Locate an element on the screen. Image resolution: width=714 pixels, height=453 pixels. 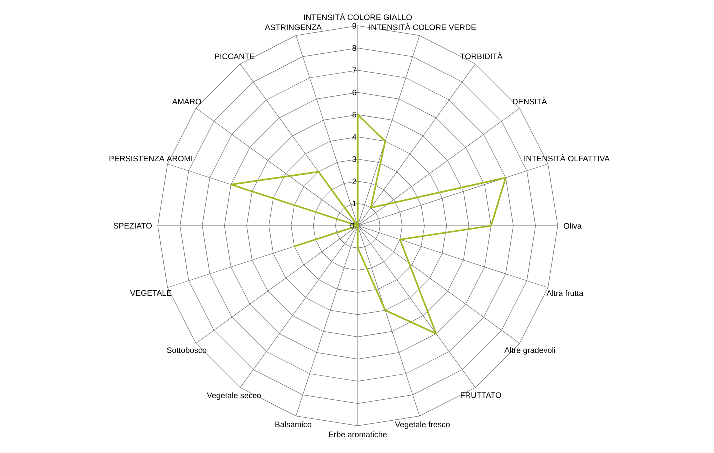
spoke-label: PICCANTE is located at coordinates (235, 57).